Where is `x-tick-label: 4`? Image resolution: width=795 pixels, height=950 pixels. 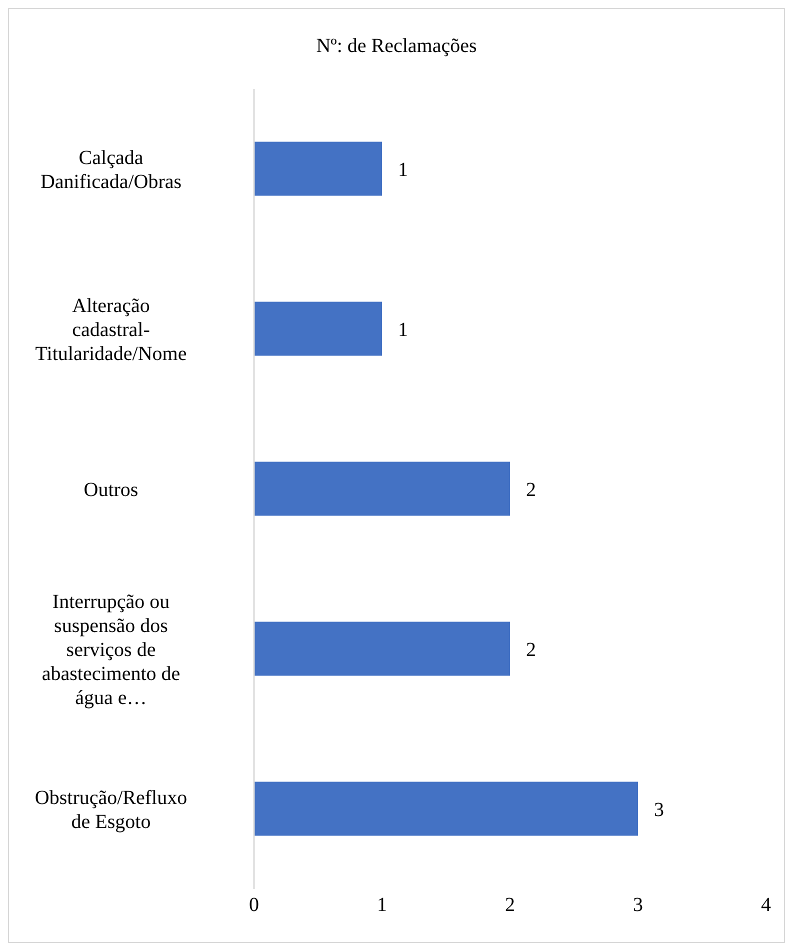
x-tick-label: 4 is located at coordinates (766, 905).